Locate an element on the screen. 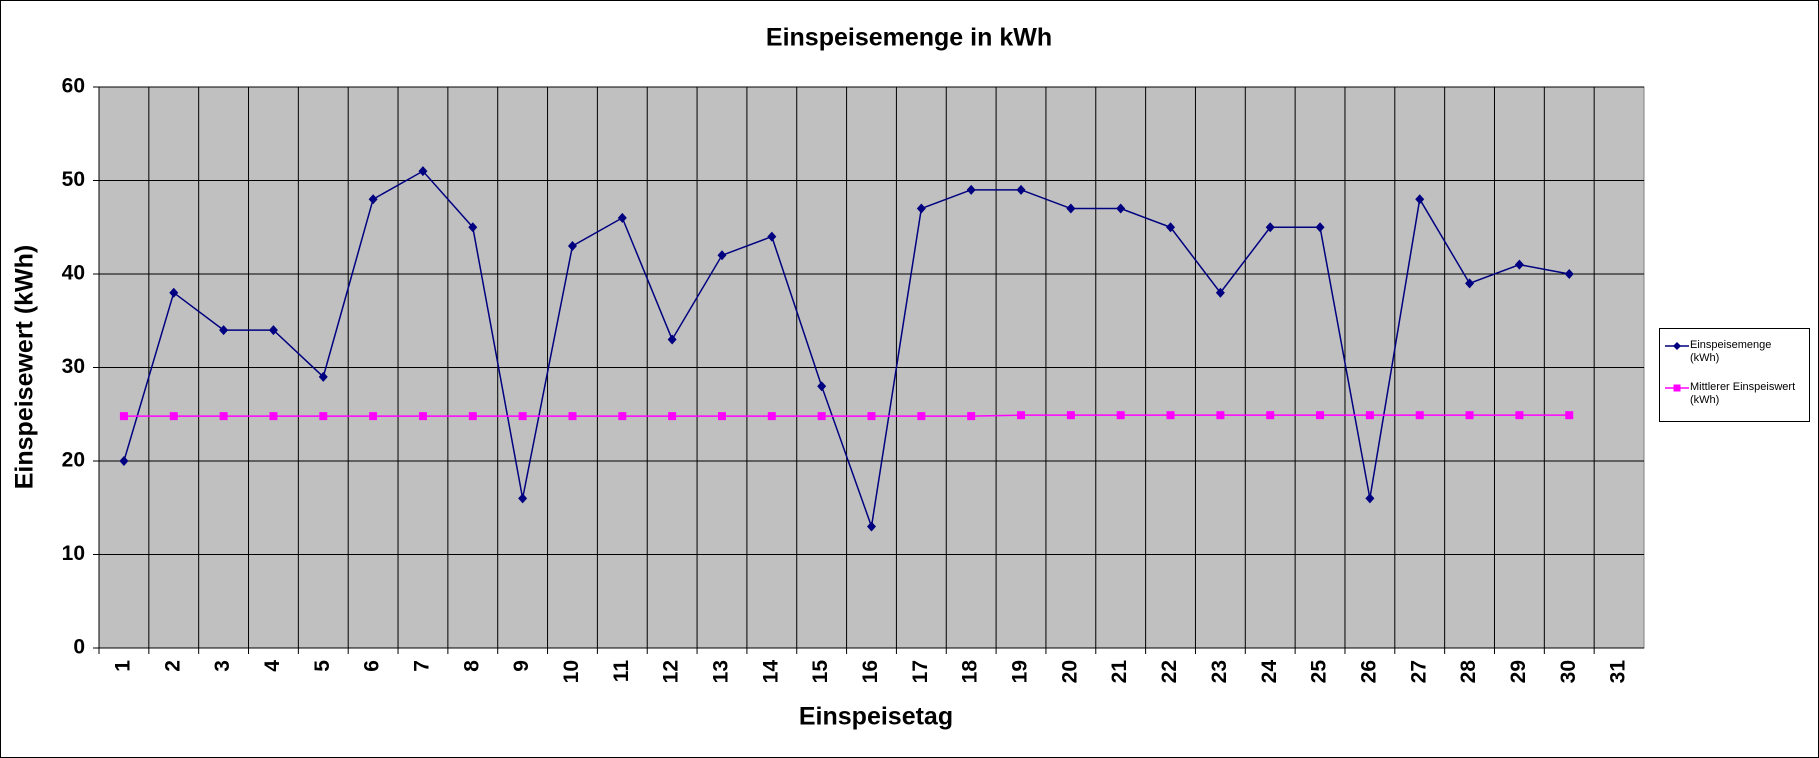  x-tick-label: 13 is located at coordinates (721, 671).